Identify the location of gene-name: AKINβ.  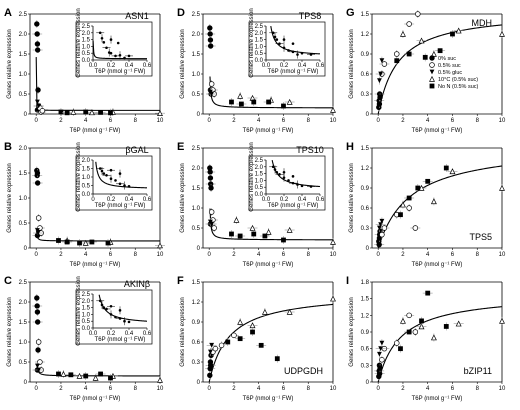
(137, 284).